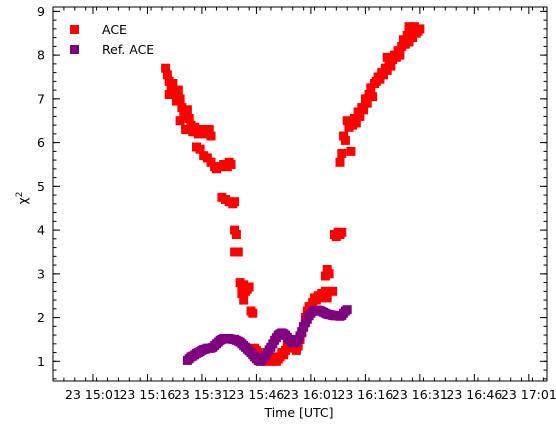 This screenshot has height=429, width=556. What do you see at coordinates (93, 394) in the screenshot?
I see `x-tick-label-0: 23 15:01` at bounding box center [93, 394].